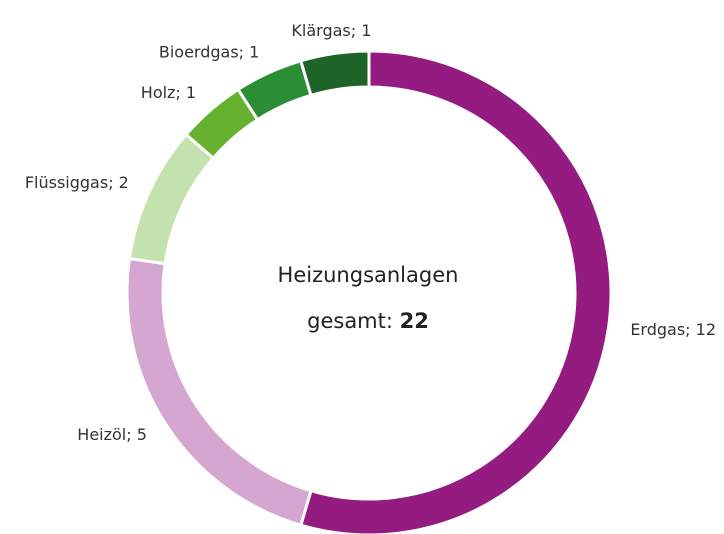  I want to click on data-label: Holz; 1, so click(168, 92).